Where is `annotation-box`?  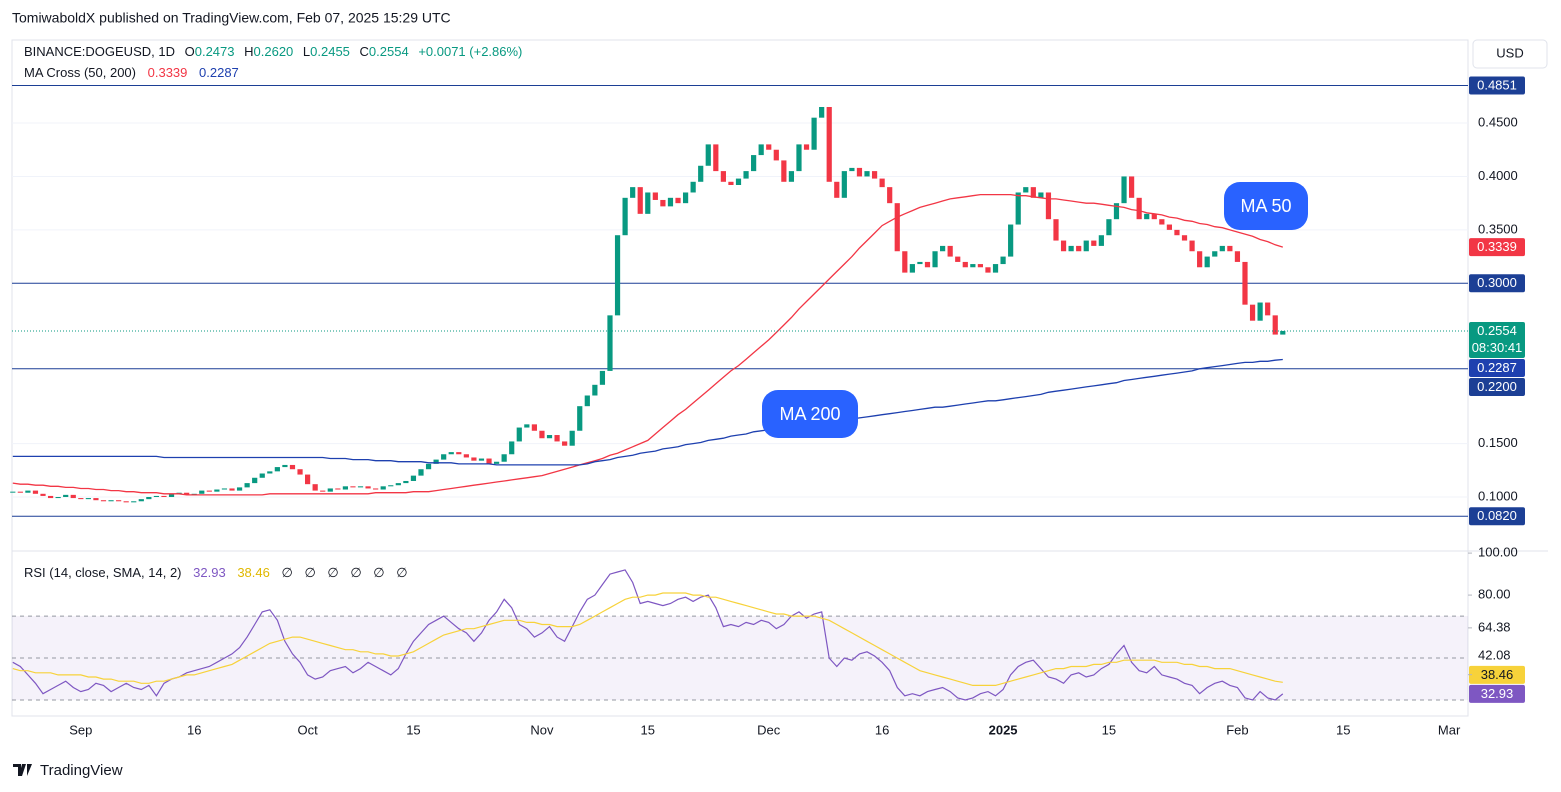 annotation-box is located at coordinates (810, 414).